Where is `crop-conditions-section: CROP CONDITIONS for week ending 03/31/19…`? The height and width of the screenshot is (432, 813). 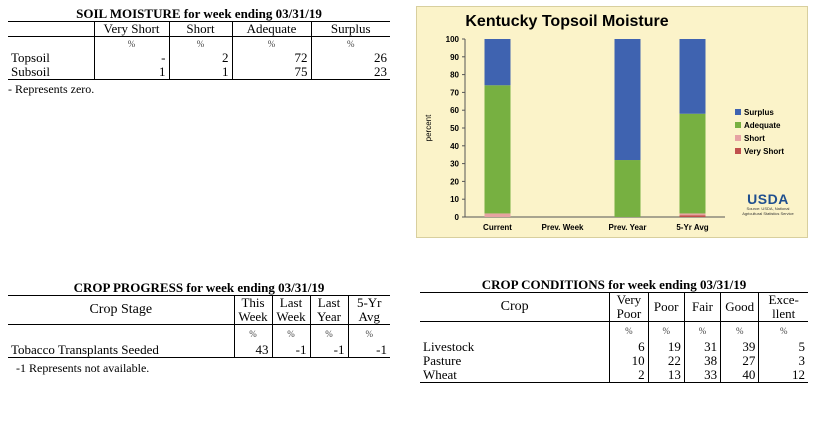 crop-conditions-section: CROP CONDITIONS for week ending 03/31/19… is located at coordinates (614, 330).